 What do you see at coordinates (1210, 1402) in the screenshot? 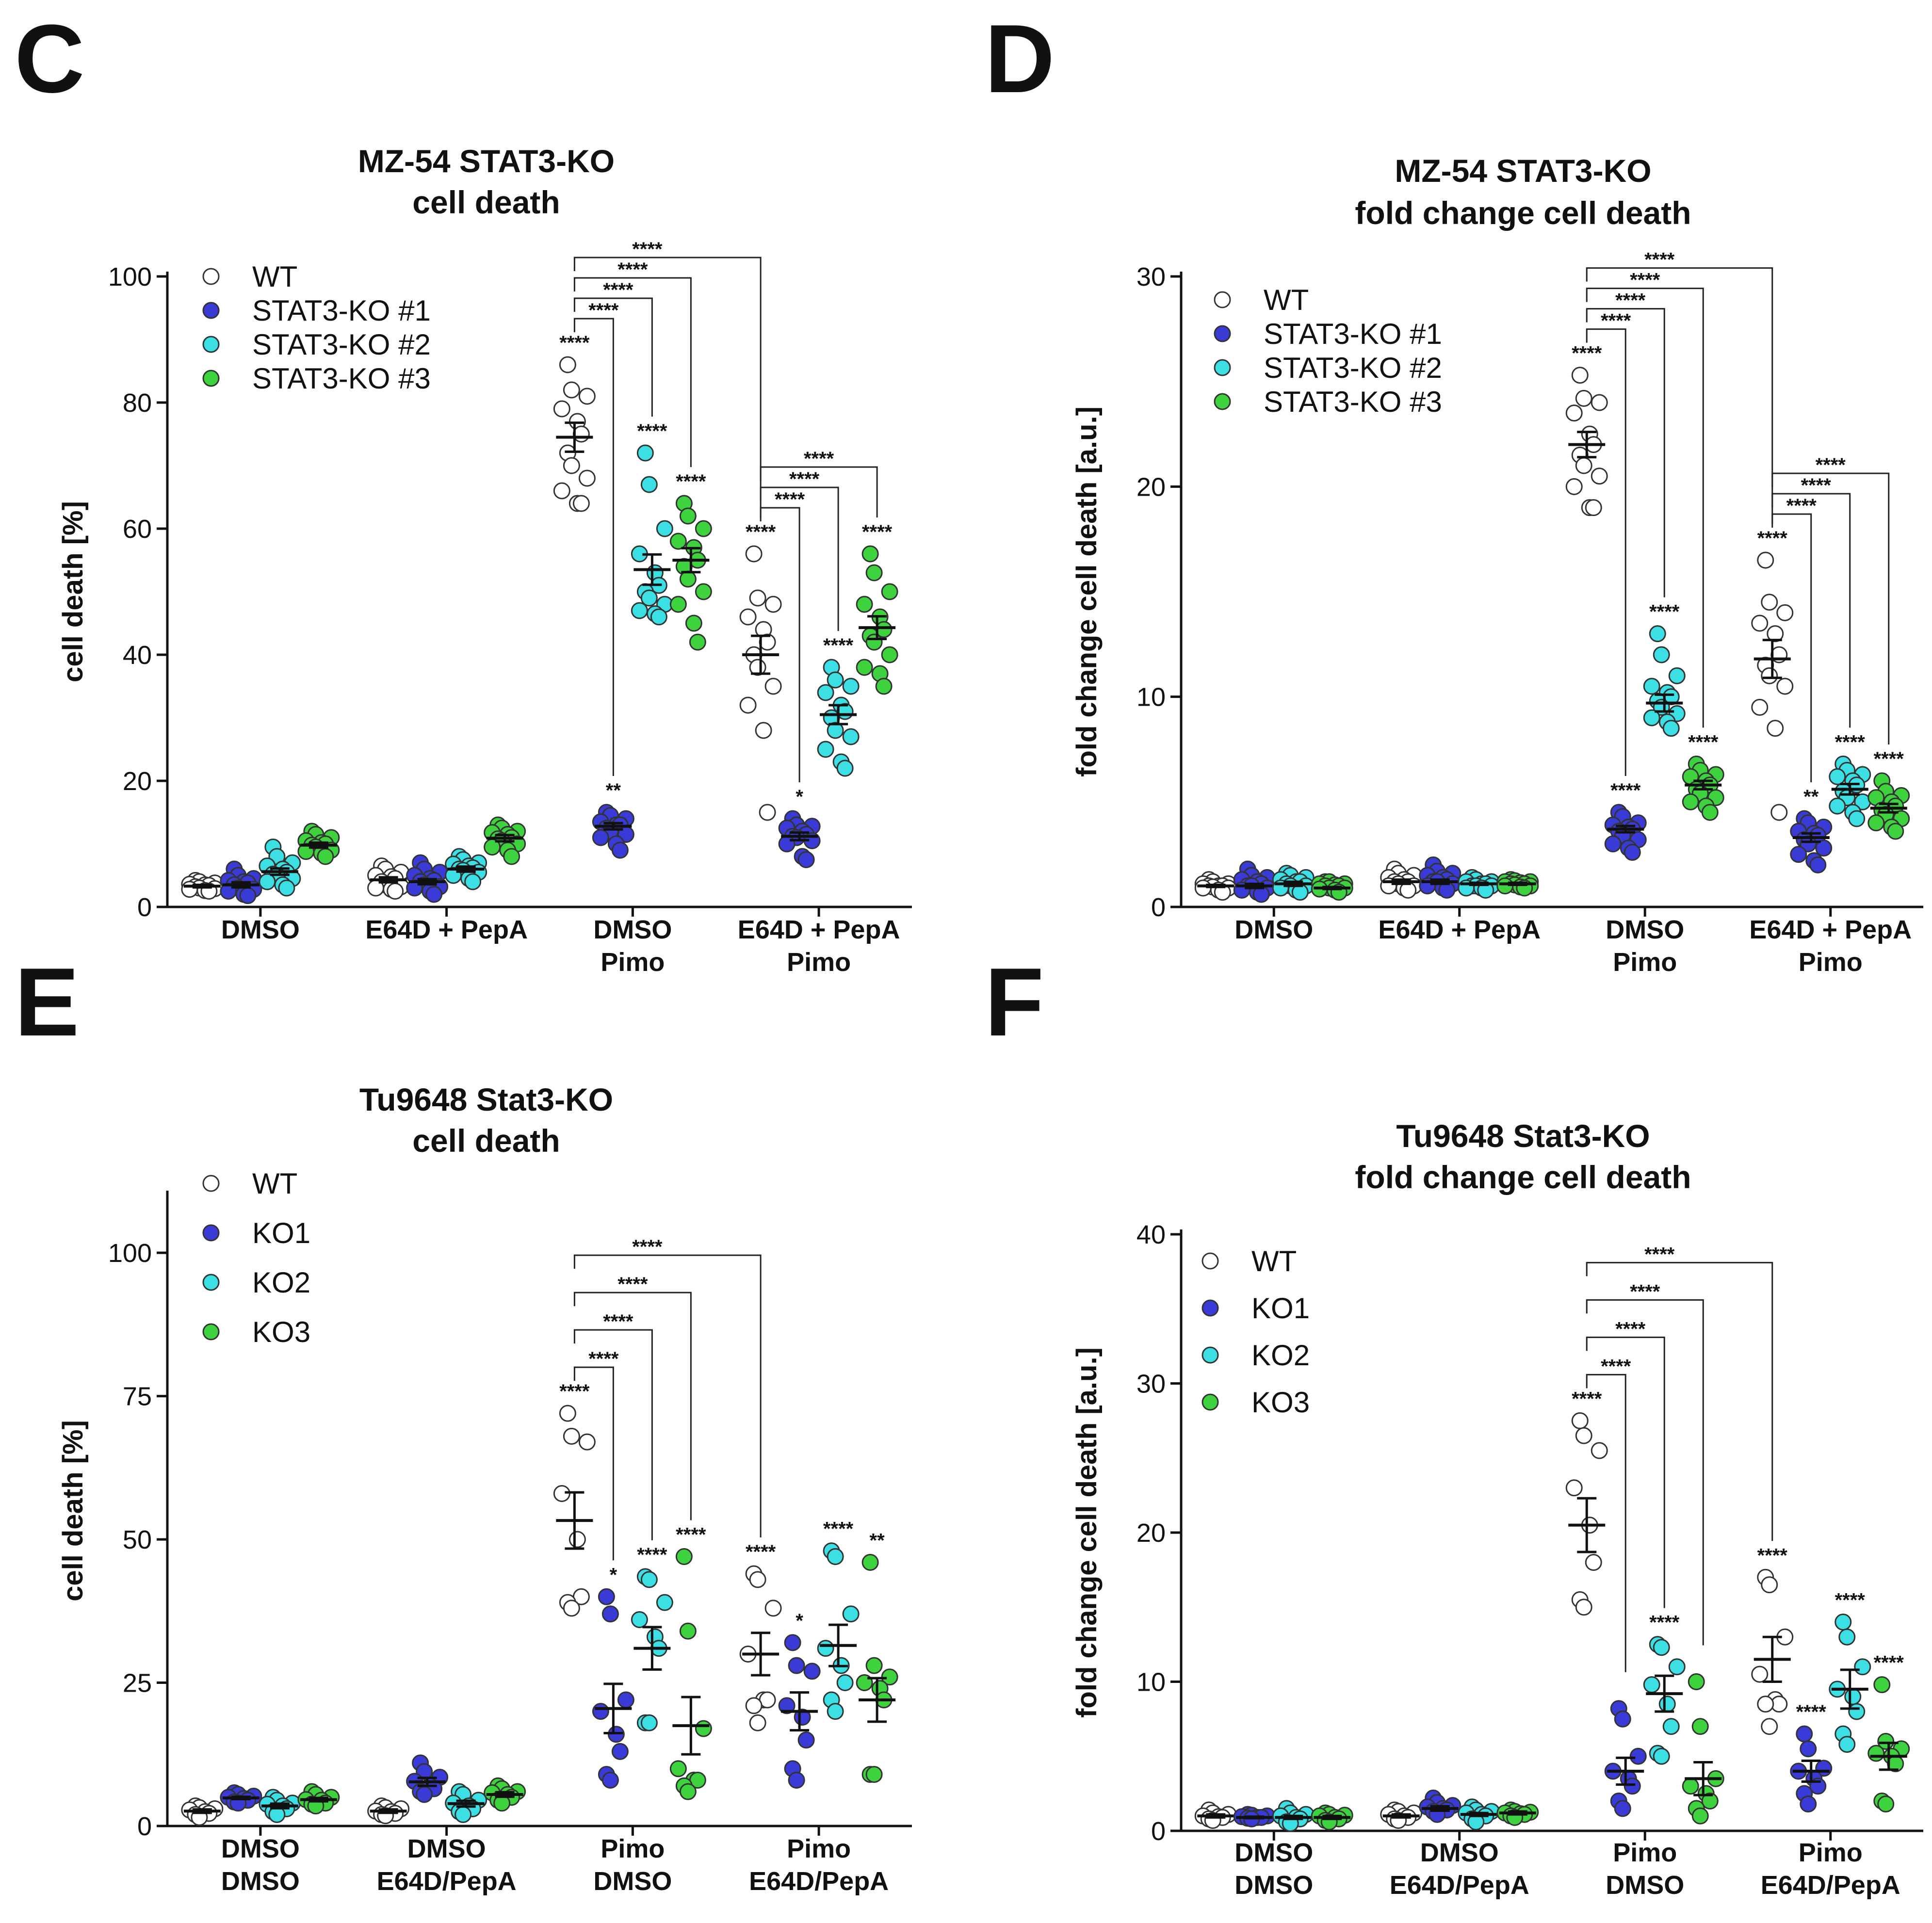
I see `legend-marker-ko3` at bounding box center [1210, 1402].